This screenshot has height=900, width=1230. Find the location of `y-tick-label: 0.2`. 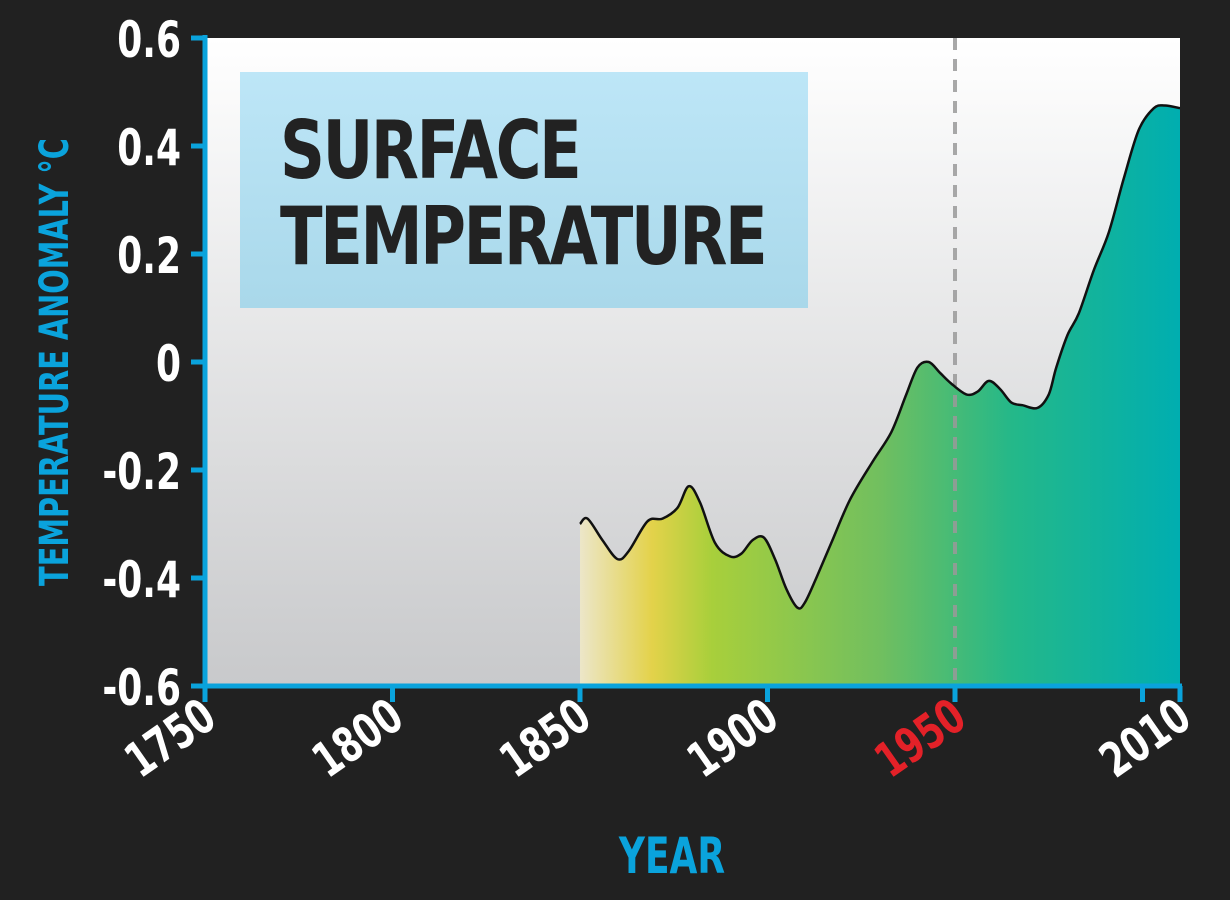

y-tick-label: 0.2 is located at coordinates (149, 256).